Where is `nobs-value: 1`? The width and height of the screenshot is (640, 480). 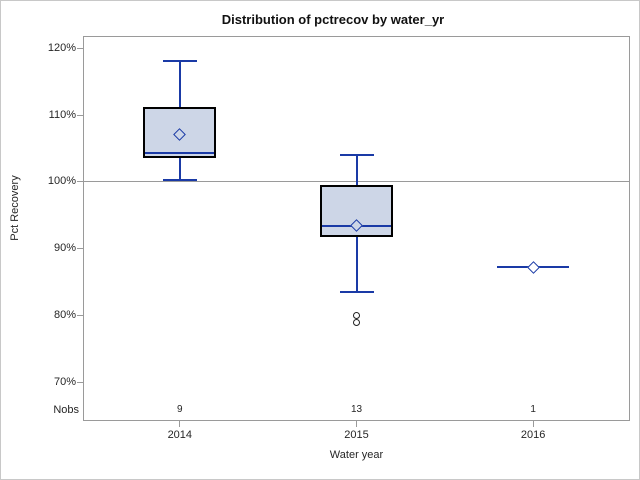
nobs-value: 1 is located at coordinates (533, 409).